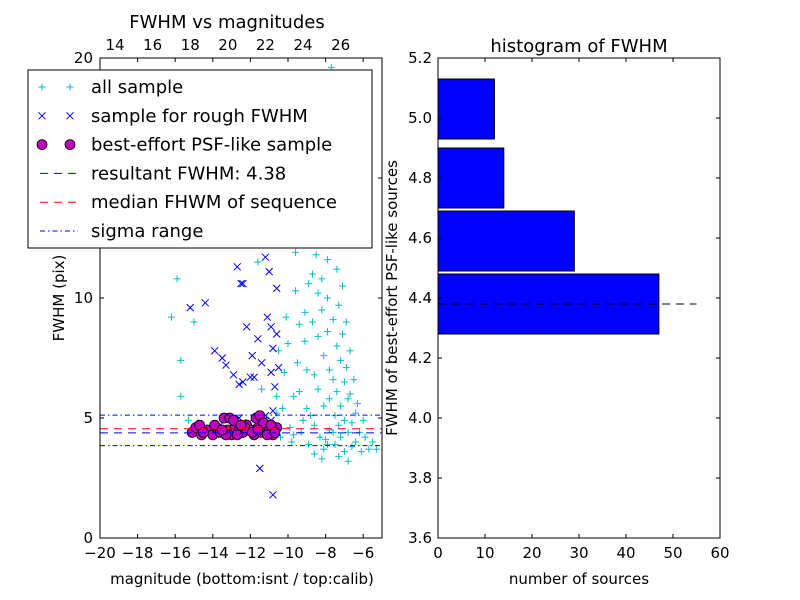 This screenshot has height=600, width=800. I want to click on left-x-tick-label-0: −20, so click(100, 553).